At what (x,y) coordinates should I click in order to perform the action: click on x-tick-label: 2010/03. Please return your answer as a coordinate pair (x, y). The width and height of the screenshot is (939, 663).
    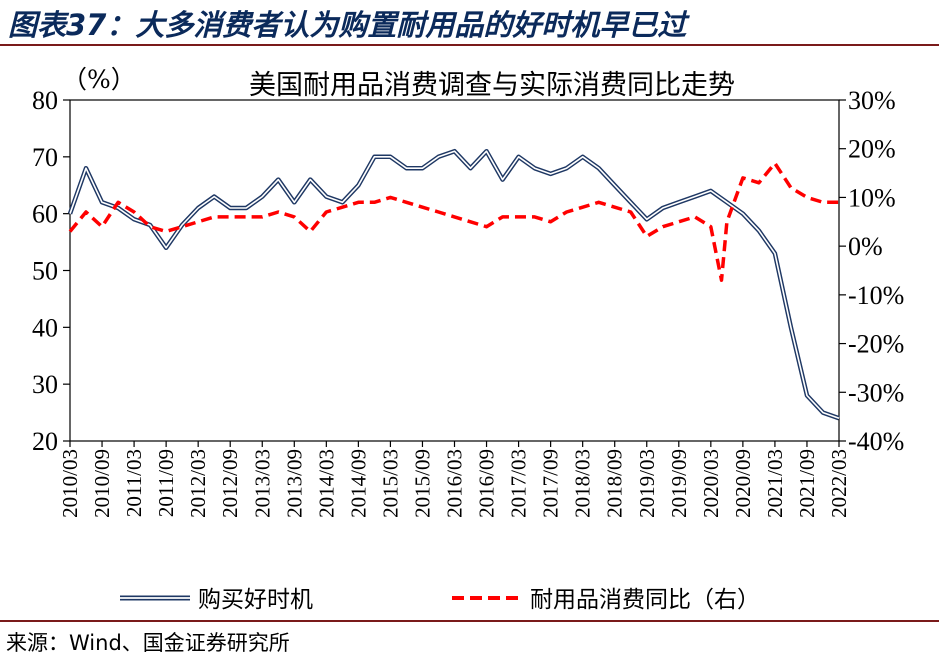
    Looking at the image, I should click on (70, 483).